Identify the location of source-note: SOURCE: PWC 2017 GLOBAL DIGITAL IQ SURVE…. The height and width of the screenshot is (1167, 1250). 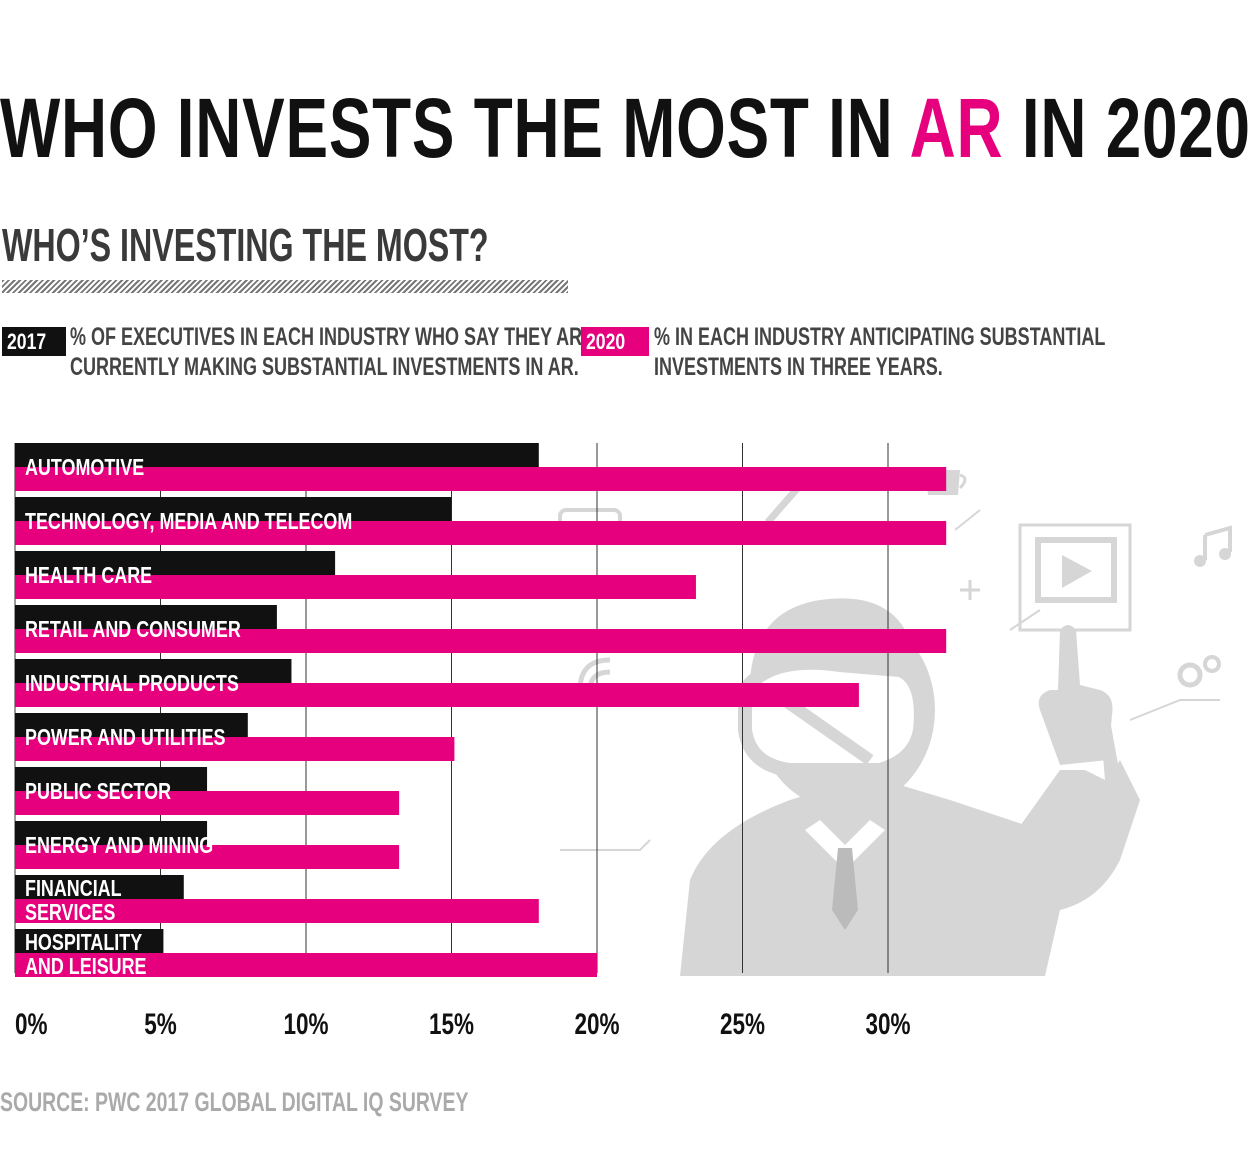
(234, 1102).